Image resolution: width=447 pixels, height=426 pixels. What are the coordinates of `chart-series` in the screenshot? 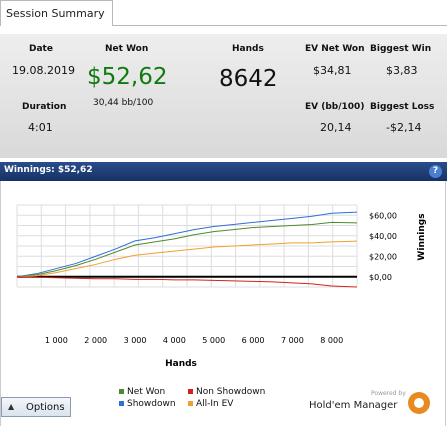 It's located at (187, 249).